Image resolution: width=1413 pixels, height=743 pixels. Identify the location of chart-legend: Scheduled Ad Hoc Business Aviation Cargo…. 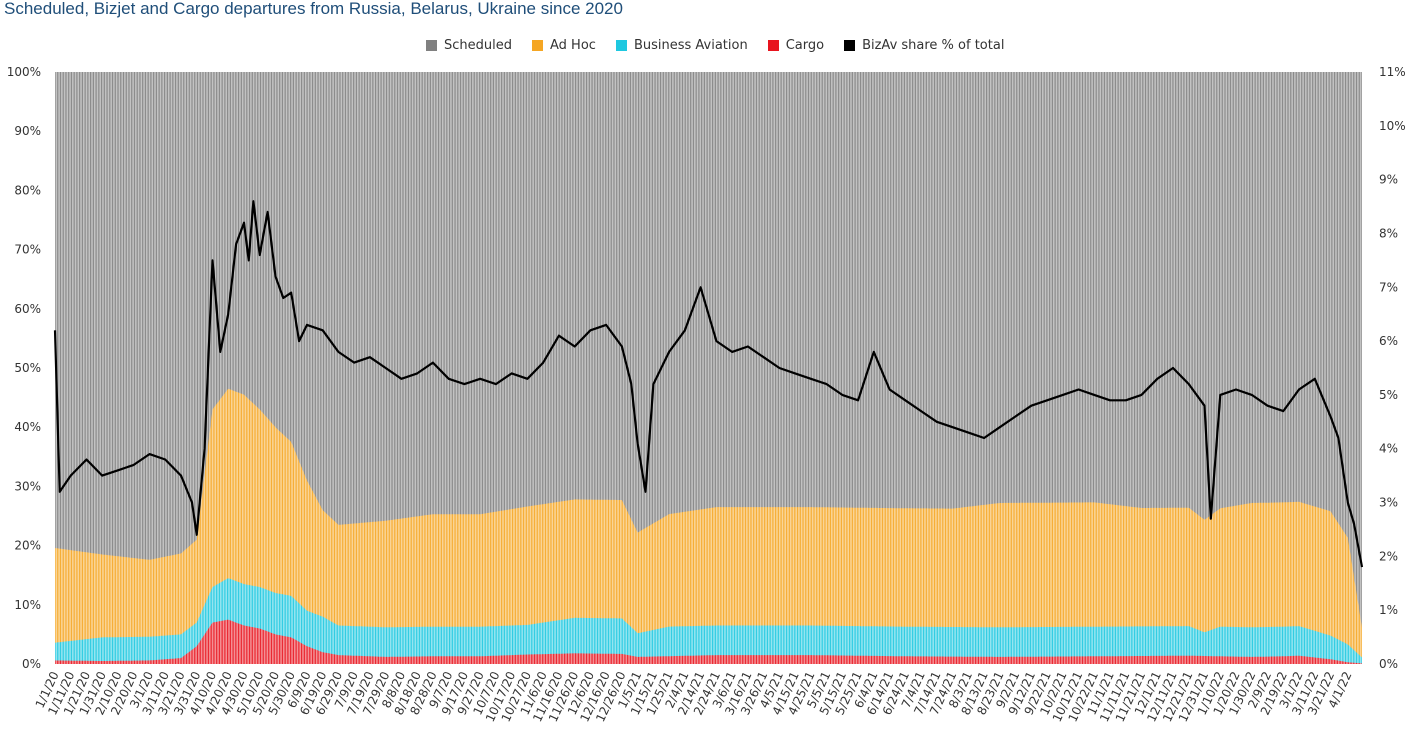
(725, 45).